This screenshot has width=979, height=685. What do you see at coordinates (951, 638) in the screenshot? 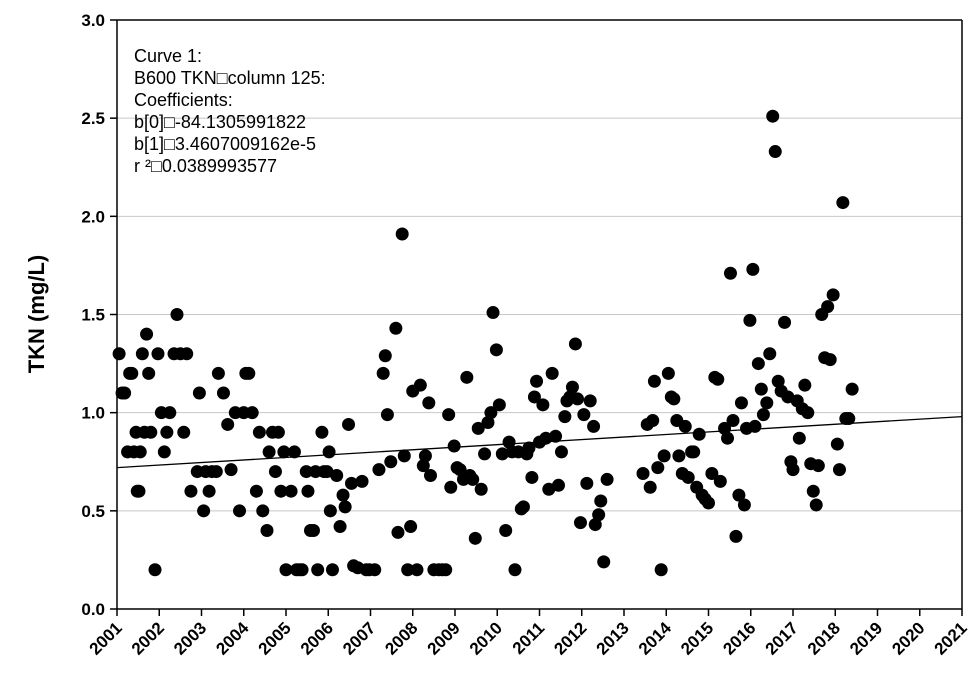
I see `x-tick-label: 2021` at bounding box center [951, 638].